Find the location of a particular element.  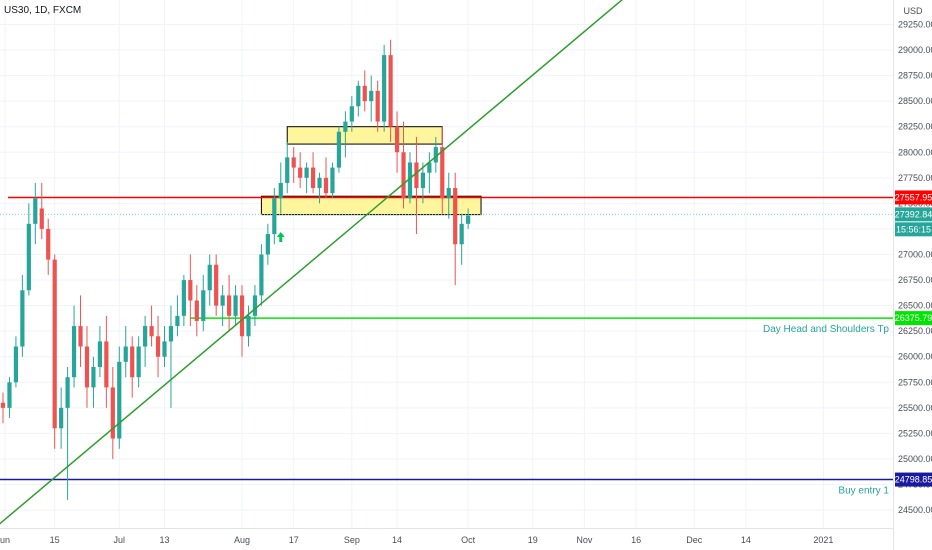

price-tag-buy is located at coordinates (913, 479).